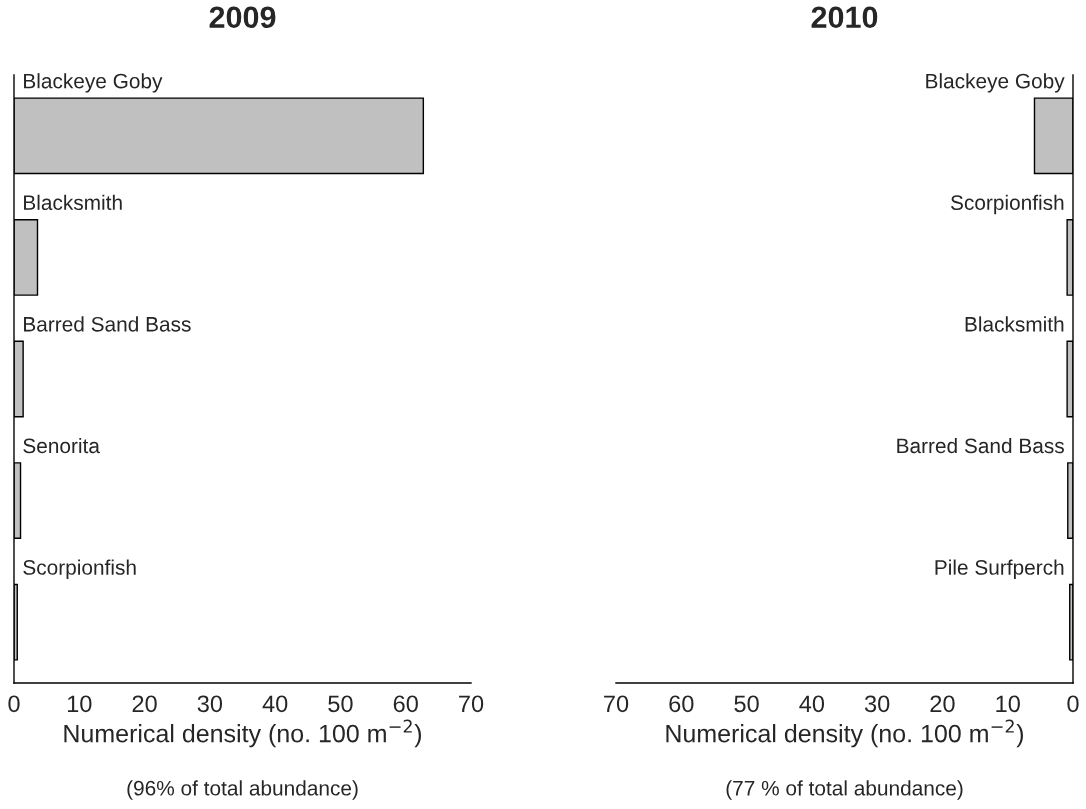 Image resolution: width=1086 pixels, height=809 pixels. What do you see at coordinates (999, 569) in the screenshot?
I see `category-label: Pile Surfperch` at bounding box center [999, 569].